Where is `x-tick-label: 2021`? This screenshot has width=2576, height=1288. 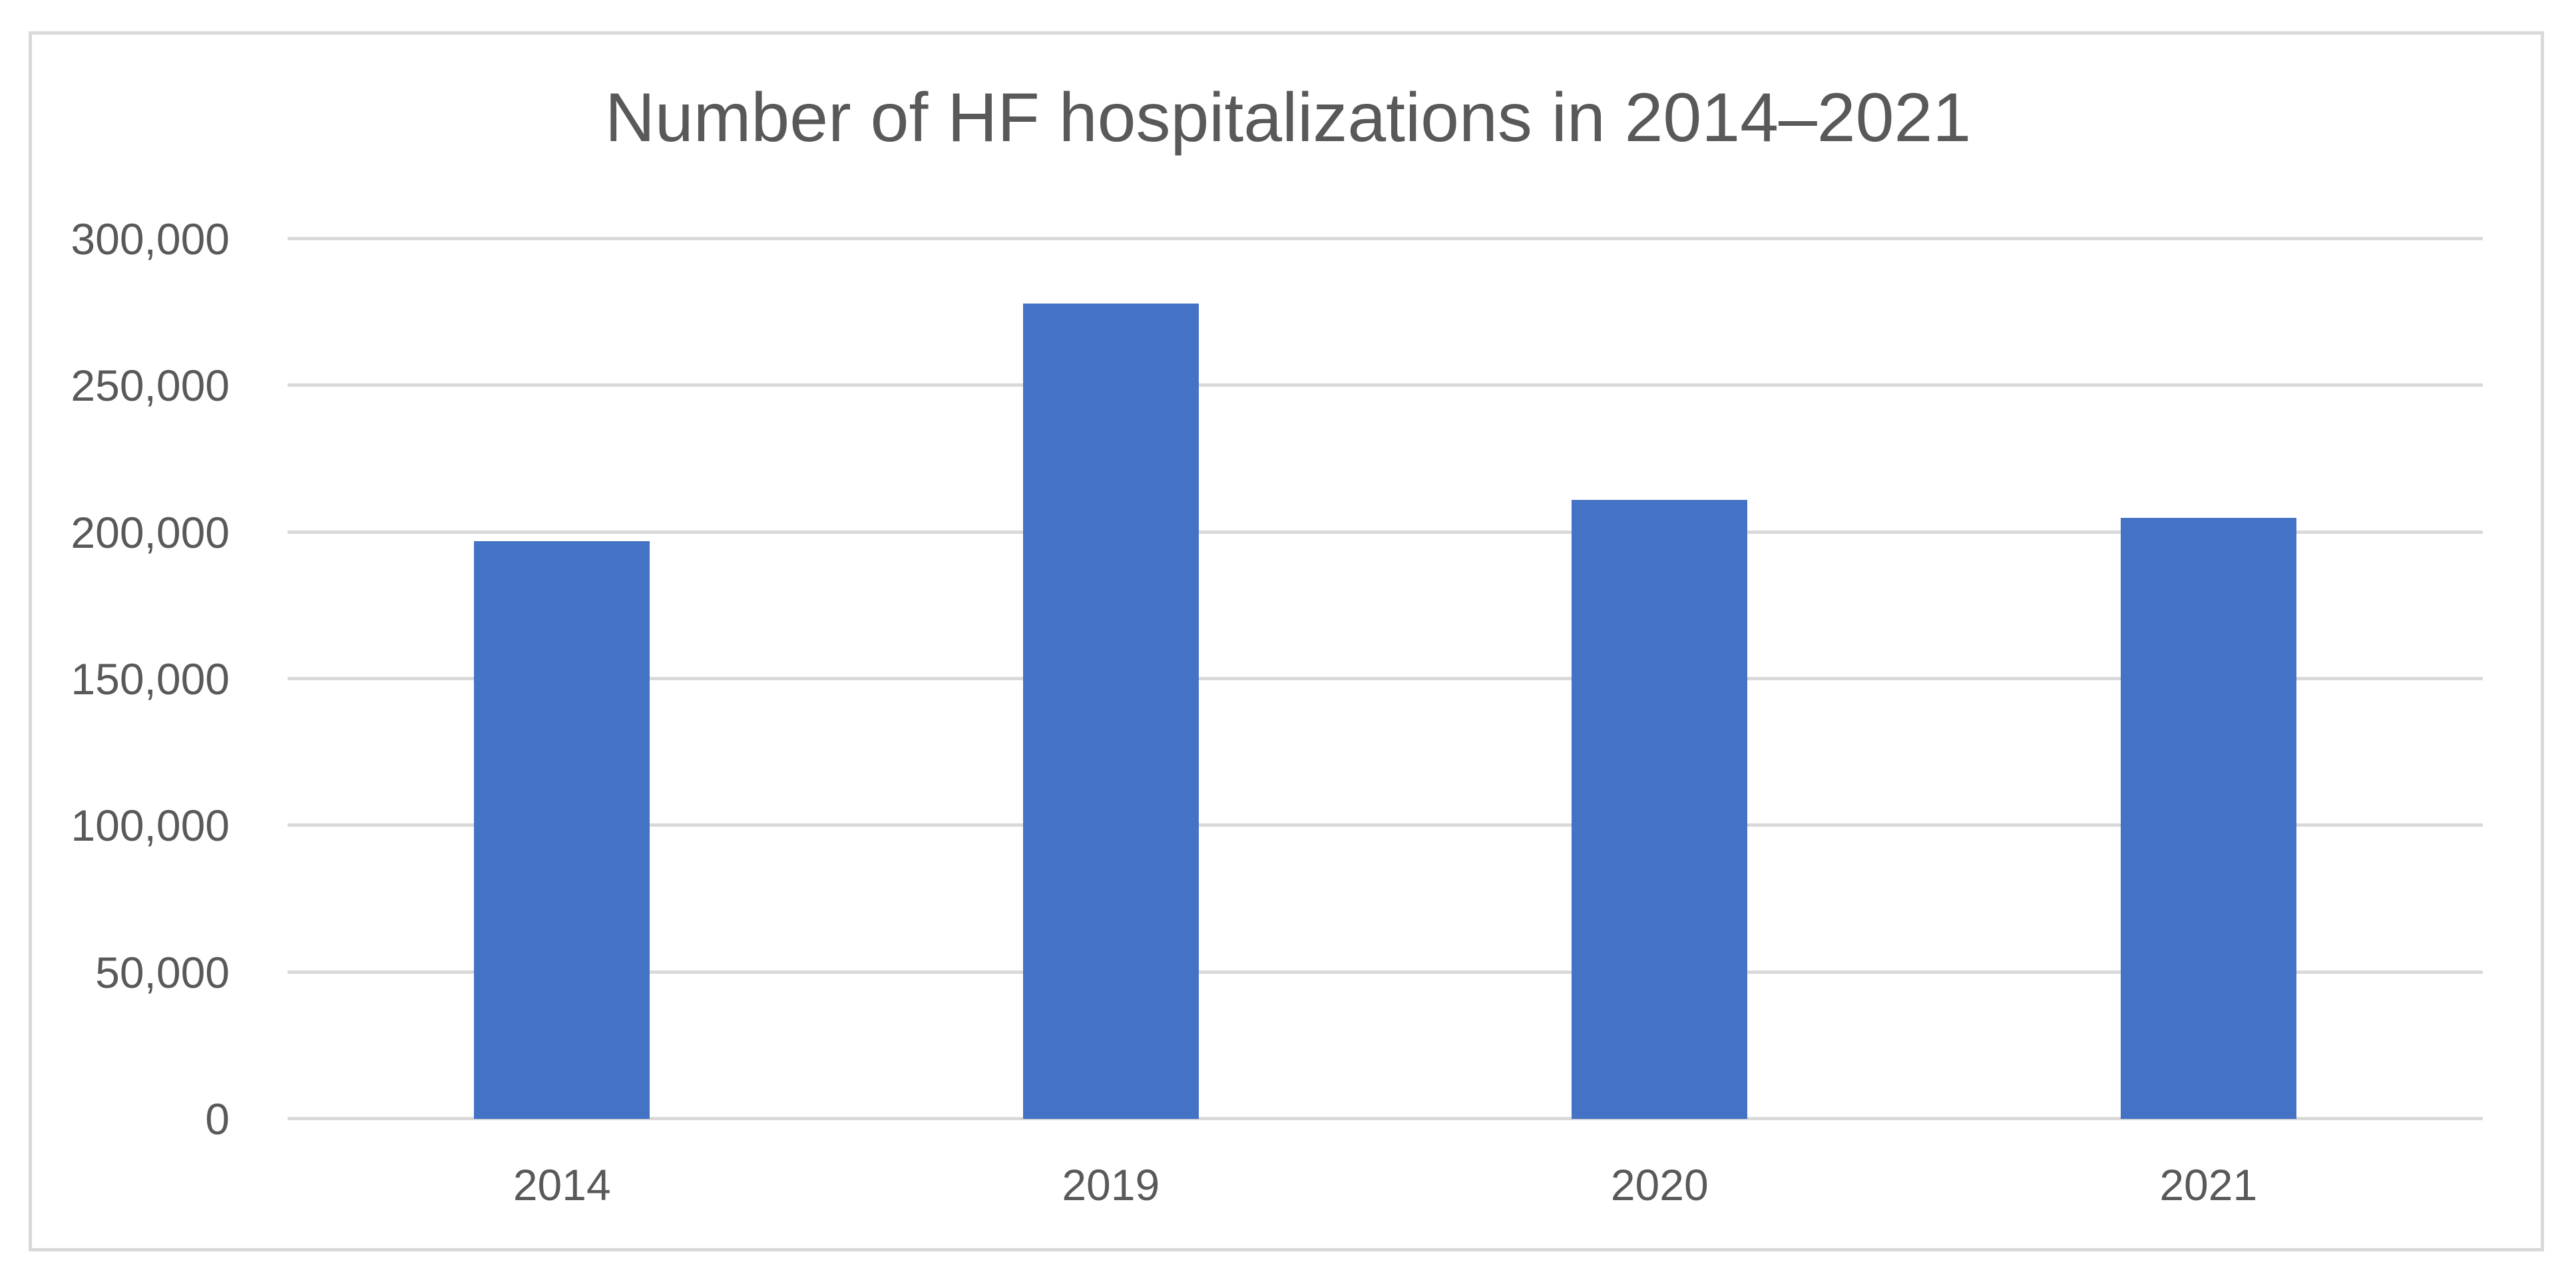
x-tick-label: 2021 is located at coordinates (2208, 1184).